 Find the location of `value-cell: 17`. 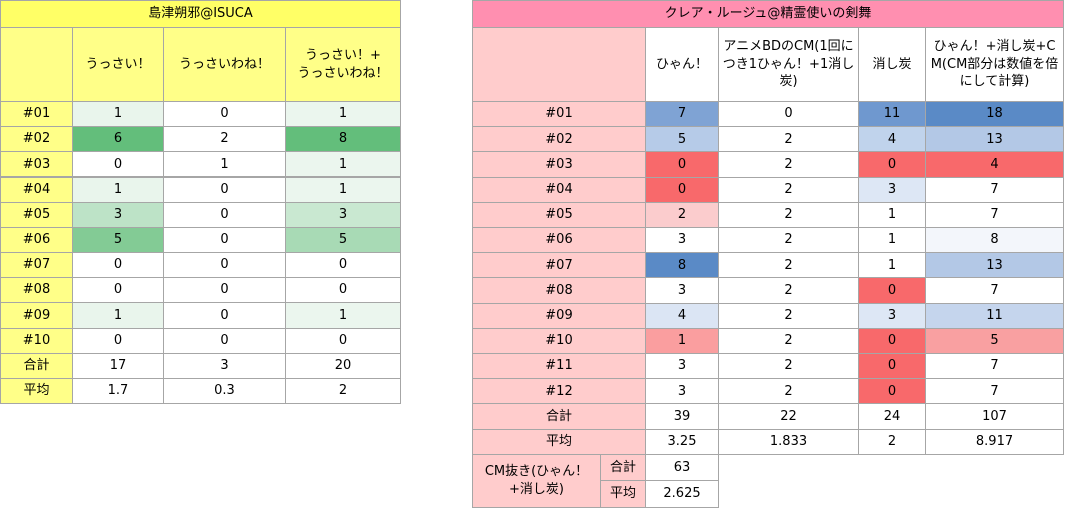

value-cell: 17 is located at coordinates (118, 365).